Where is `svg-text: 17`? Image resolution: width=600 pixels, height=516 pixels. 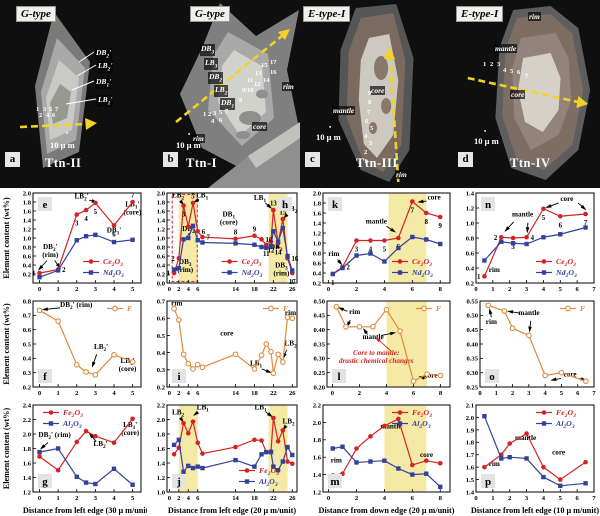
svg-text: 17 is located at coordinates (292, 282).